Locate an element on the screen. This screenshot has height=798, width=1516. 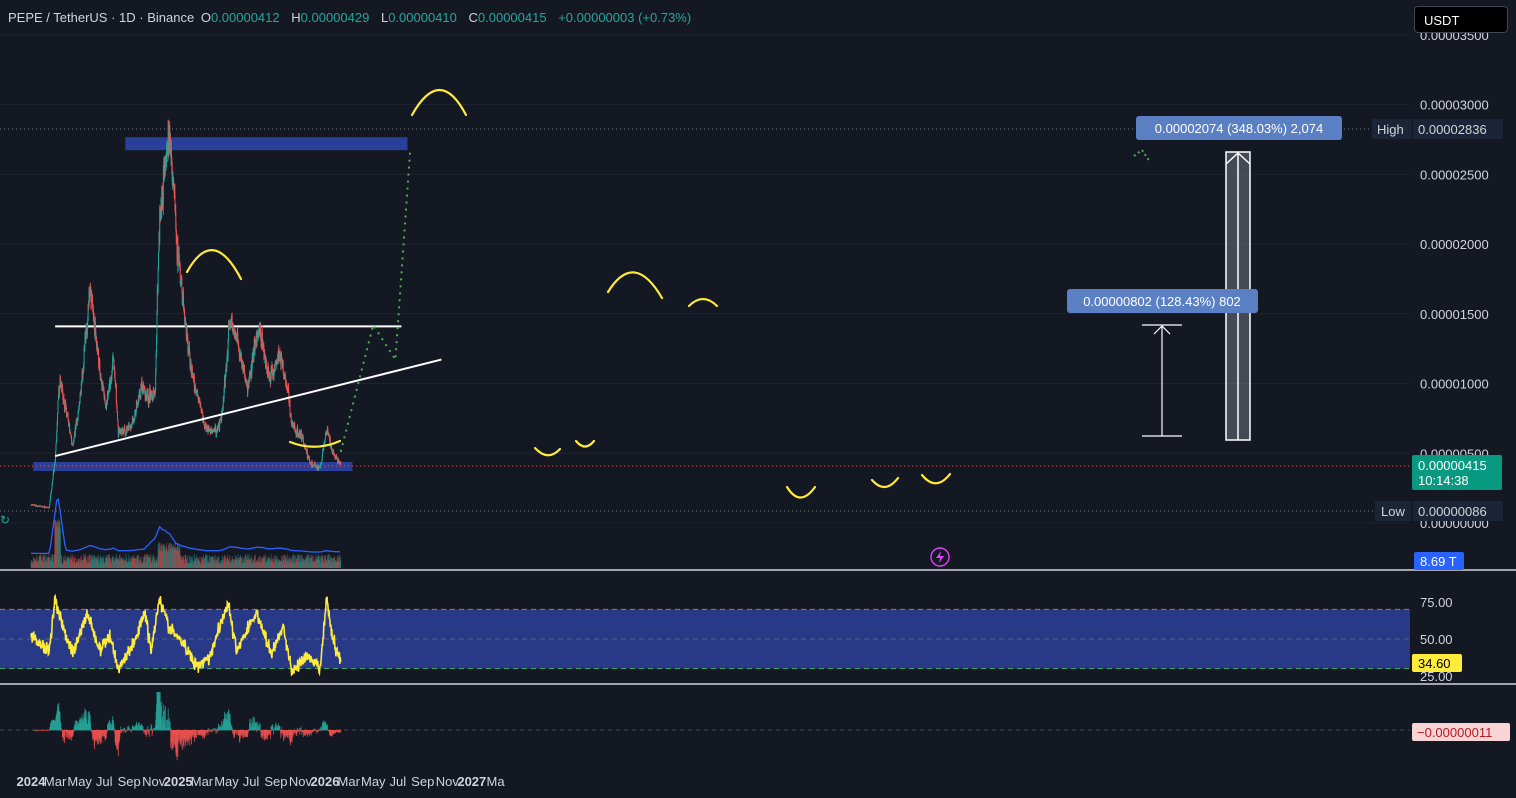
measure-label-small: 0.00000802 (128.43%) 802 is located at coordinates (1162, 301).